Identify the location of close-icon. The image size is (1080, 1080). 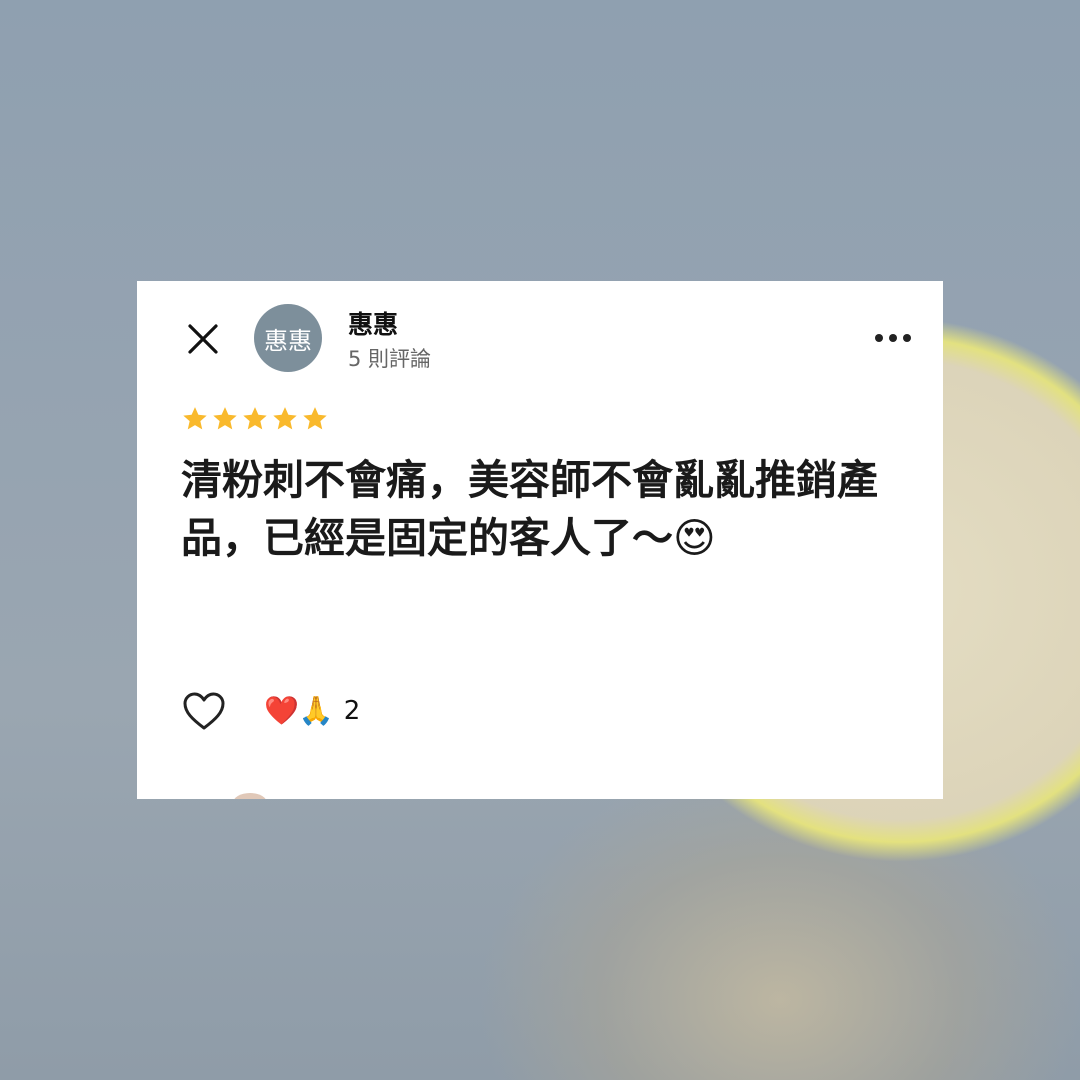
(203, 339).